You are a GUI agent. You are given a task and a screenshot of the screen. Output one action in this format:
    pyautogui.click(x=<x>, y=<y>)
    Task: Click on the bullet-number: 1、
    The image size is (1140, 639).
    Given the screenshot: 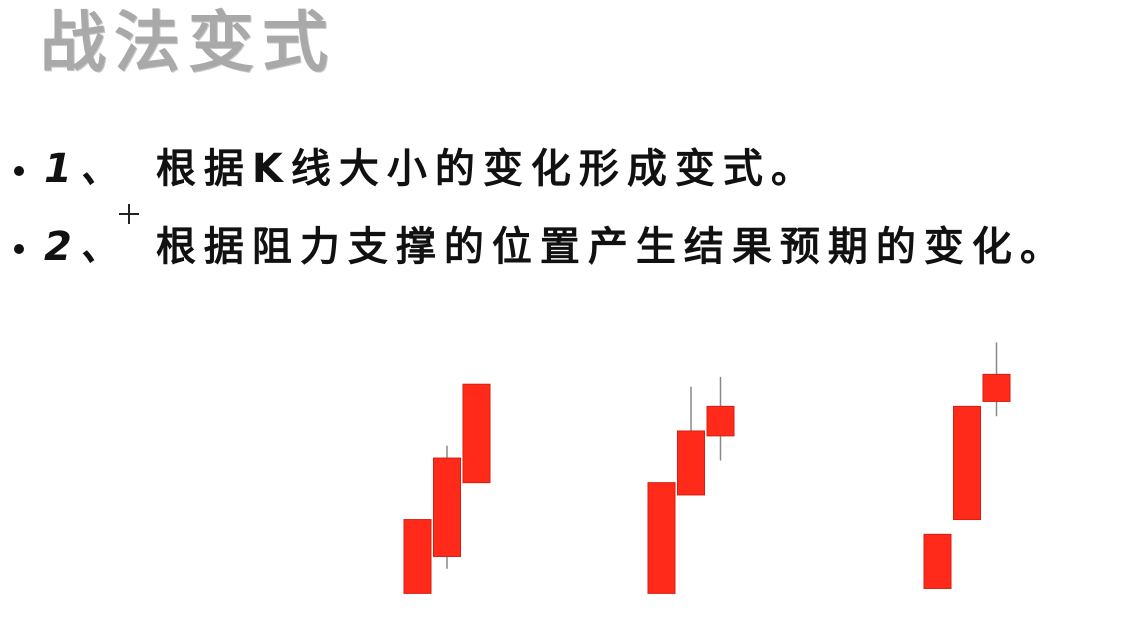 What is the action you would take?
    pyautogui.click(x=86, y=169)
    